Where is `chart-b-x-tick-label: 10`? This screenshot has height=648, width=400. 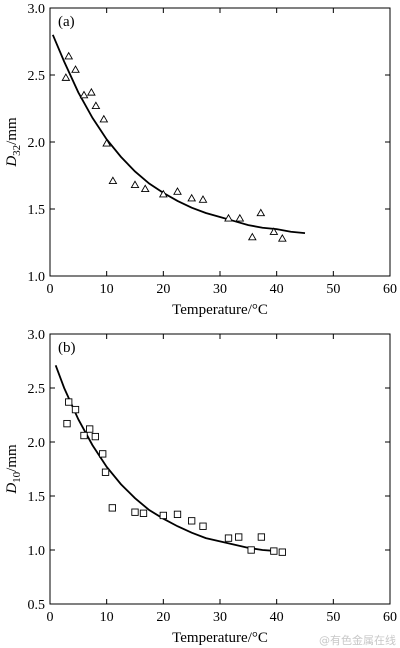
chart-b-x-tick-label: 10 is located at coordinates (107, 617).